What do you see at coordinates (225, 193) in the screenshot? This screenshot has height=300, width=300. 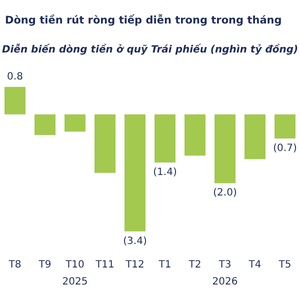 I see `data-label: (2.0)` at bounding box center [225, 193].